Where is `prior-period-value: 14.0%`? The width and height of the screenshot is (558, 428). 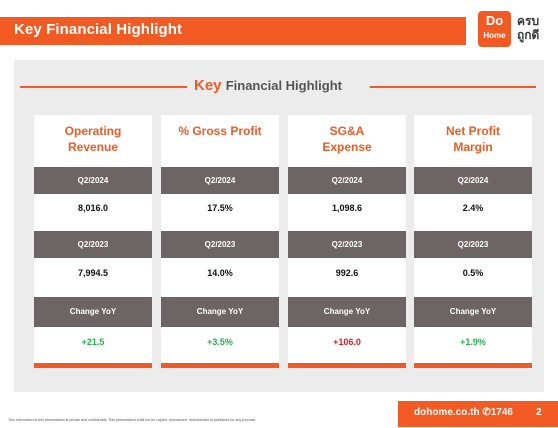
prior-period-value: 14.0% is located at coordinates (220, 273).